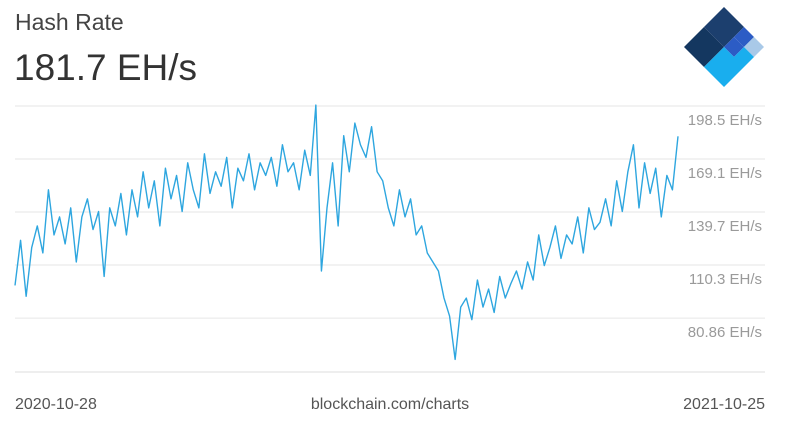  Describe the element at coordinates (56, 404) in the screenshot. I see `x-tick-label: 2020-10-28` at that location.